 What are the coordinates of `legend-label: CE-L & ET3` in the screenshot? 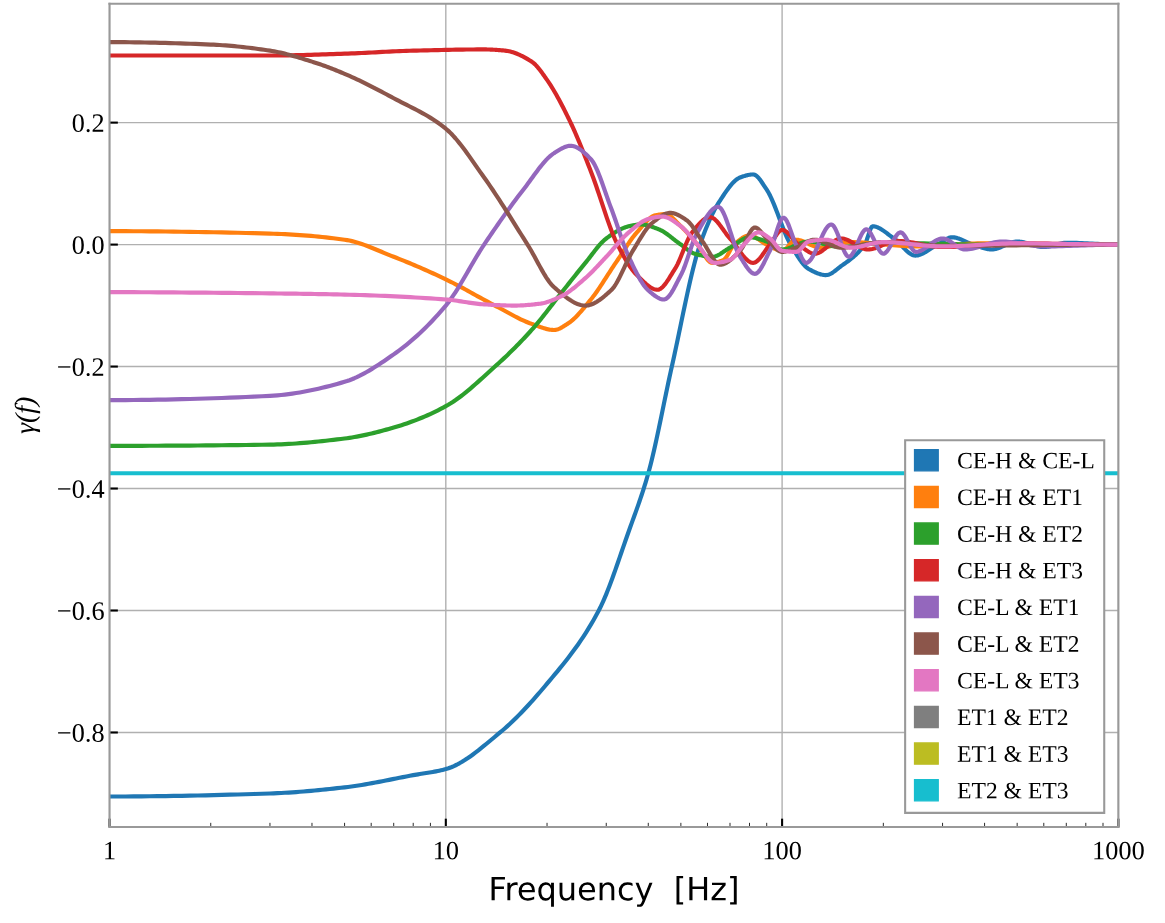 It's located at (1018, 680).